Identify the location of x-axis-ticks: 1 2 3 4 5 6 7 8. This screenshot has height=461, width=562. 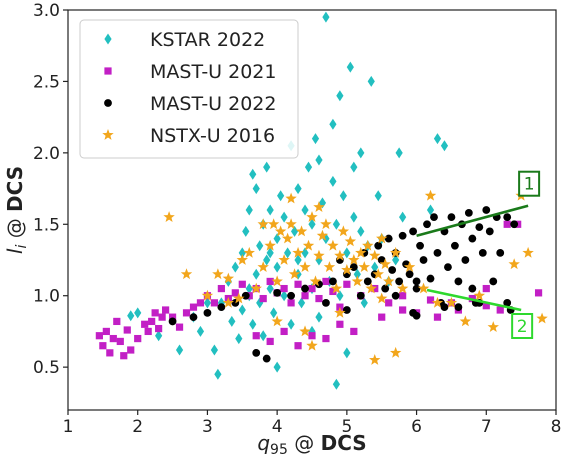
(312, 423).